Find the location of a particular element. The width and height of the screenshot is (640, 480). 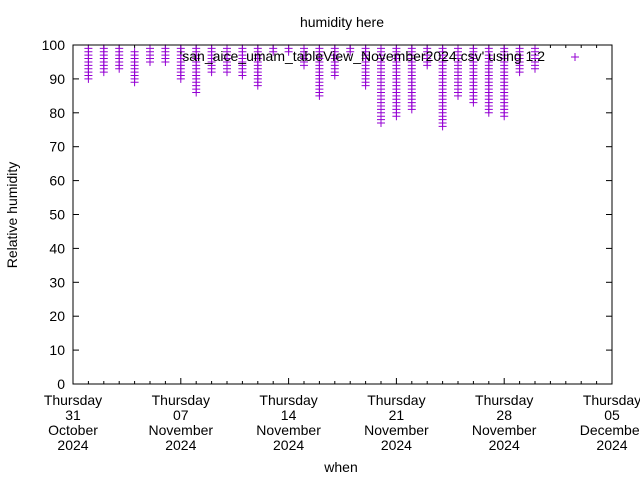

x-tick-label: 14 is located at coordinates (289, 415).